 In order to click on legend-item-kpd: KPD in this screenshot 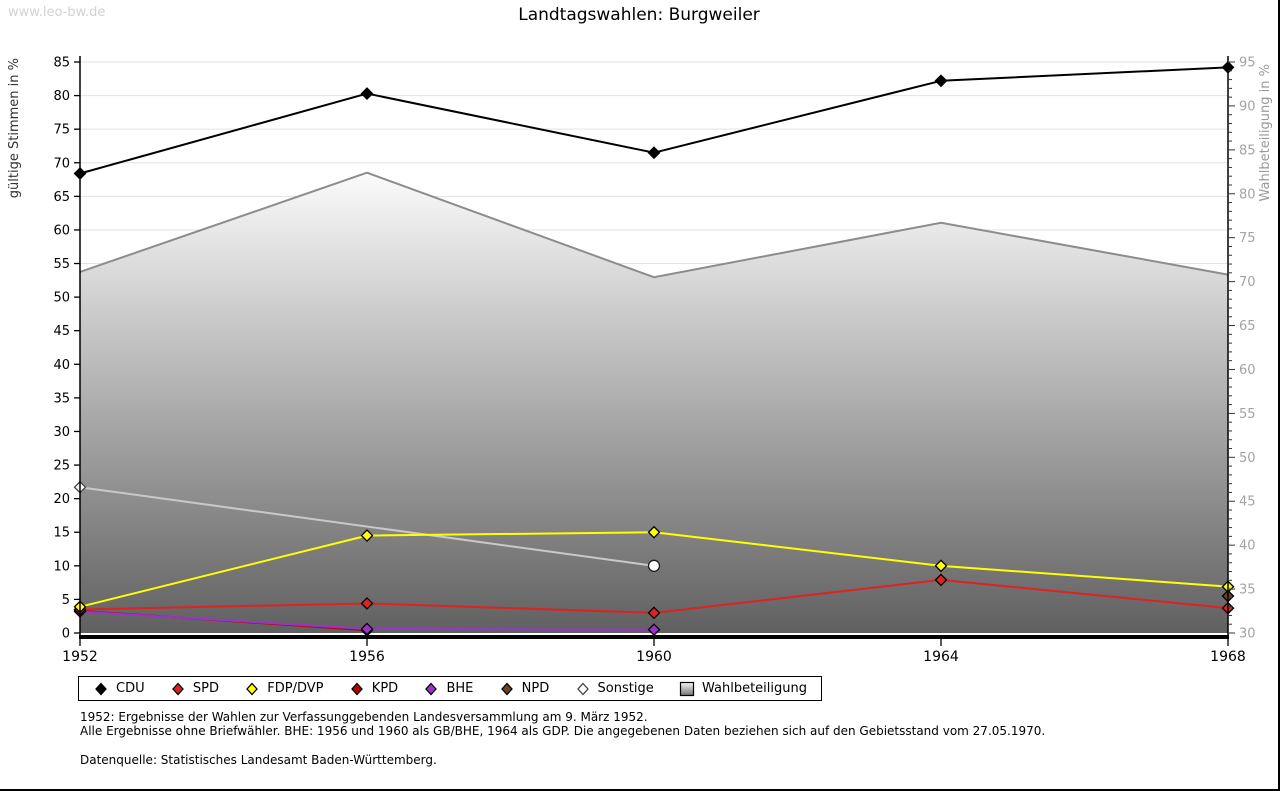, I will do `click(373, 689)`.